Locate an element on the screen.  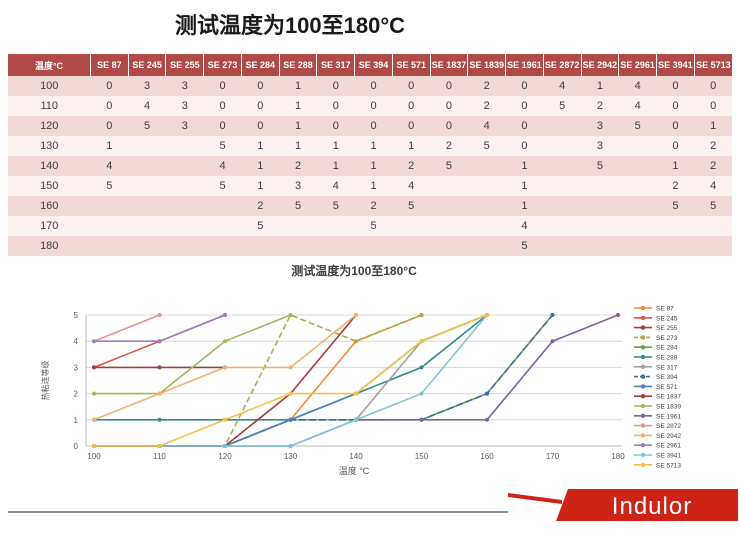
x-tick-label: 140 is located at coordinates (356, 456).